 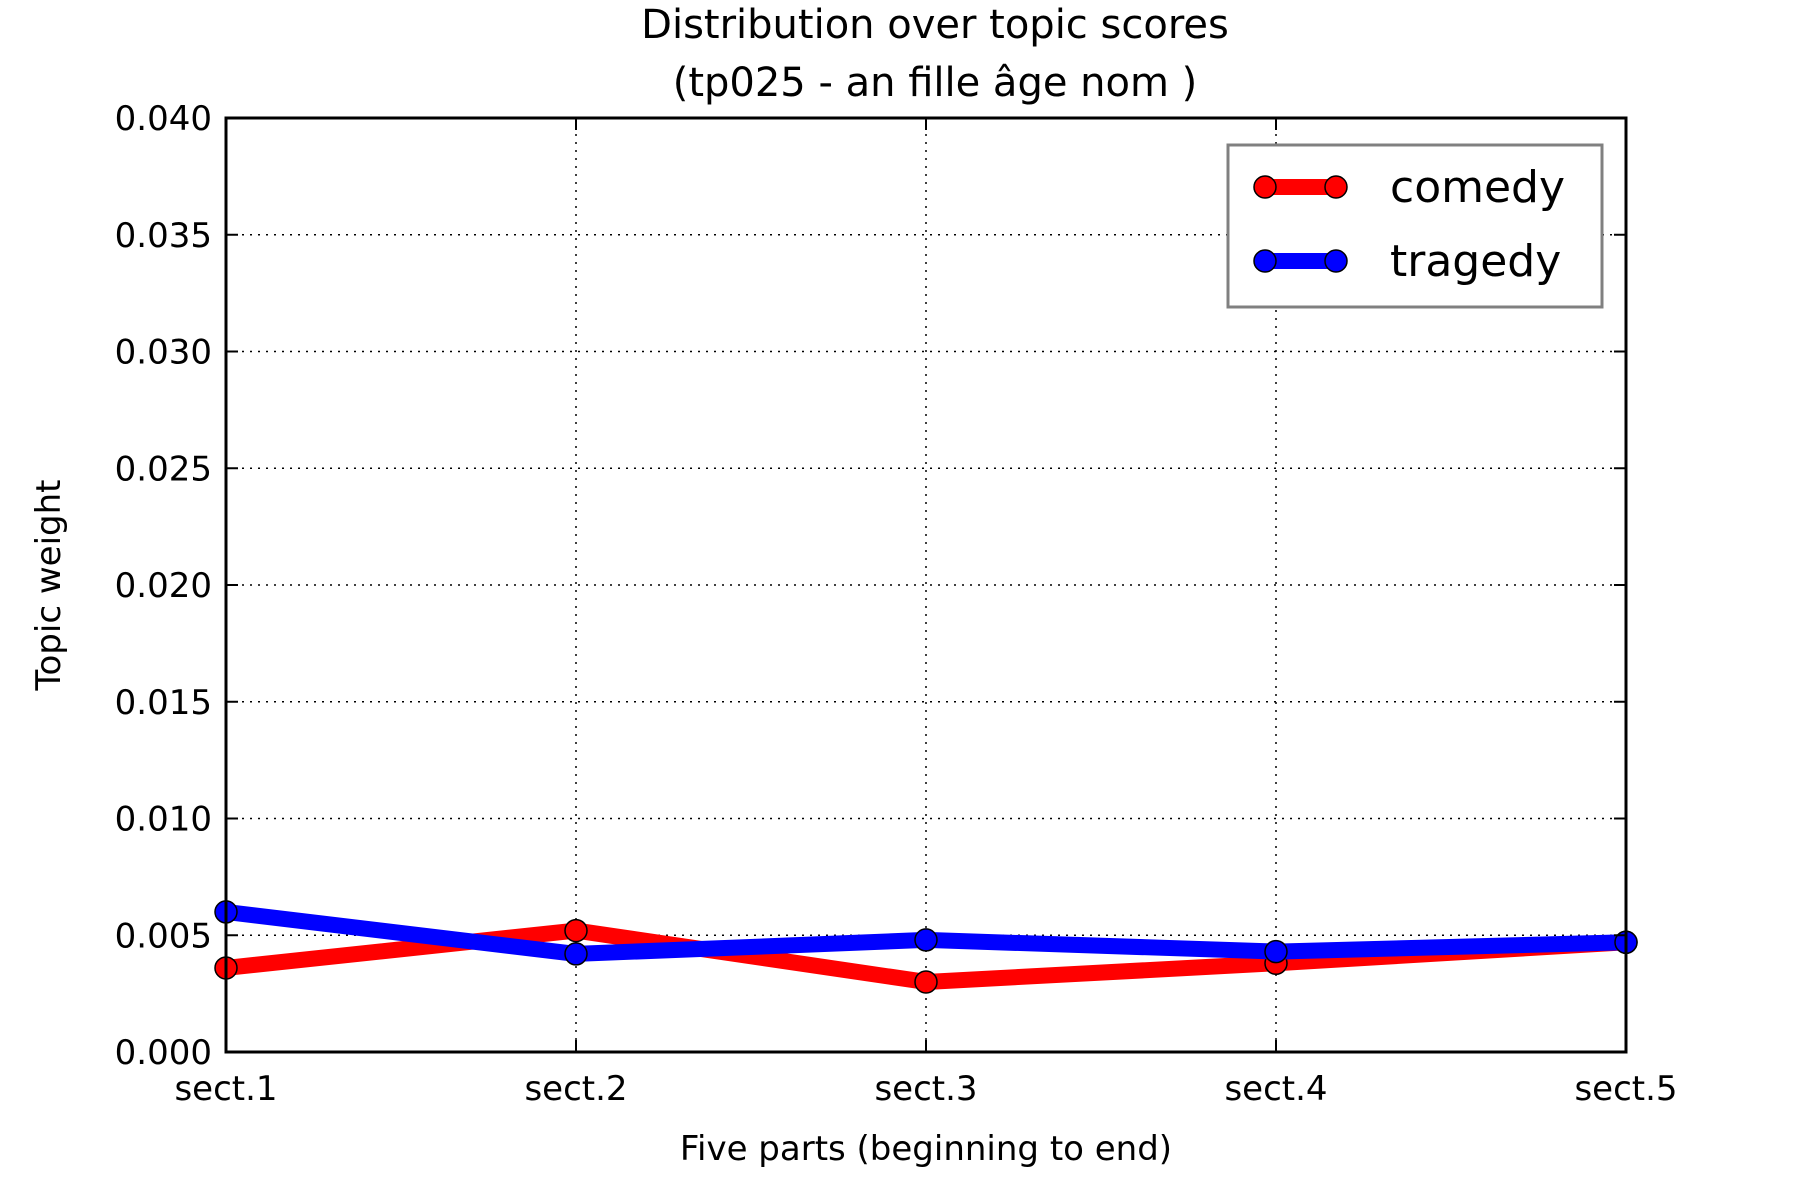 What do you see at coordinates (935, 25) in the screenshot?
I see `chart-title: Distribution over topic scores` at bounding box center [935, 25].